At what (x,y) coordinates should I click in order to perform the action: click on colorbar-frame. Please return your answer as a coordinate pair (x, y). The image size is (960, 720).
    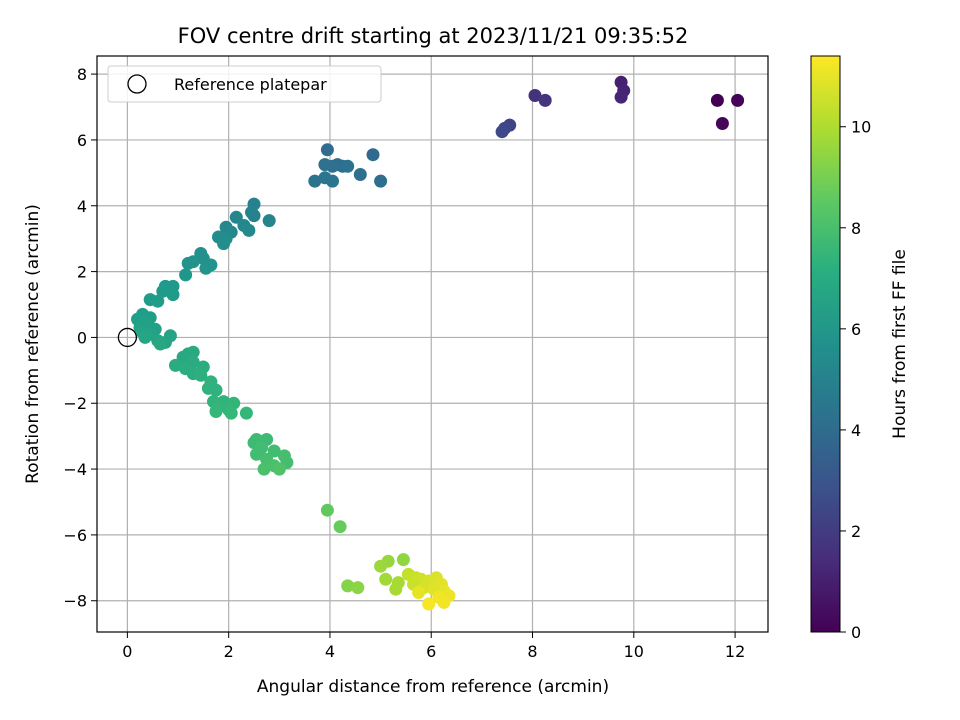
    Looking at the image, I should click on (825, 344).